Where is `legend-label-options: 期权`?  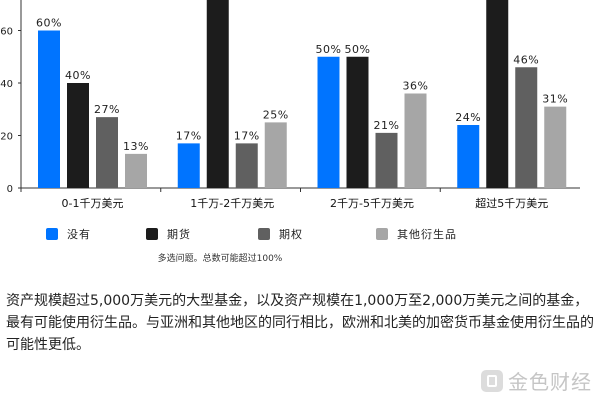
legend-label-options: 期权 is located at coordinates (291, 234).